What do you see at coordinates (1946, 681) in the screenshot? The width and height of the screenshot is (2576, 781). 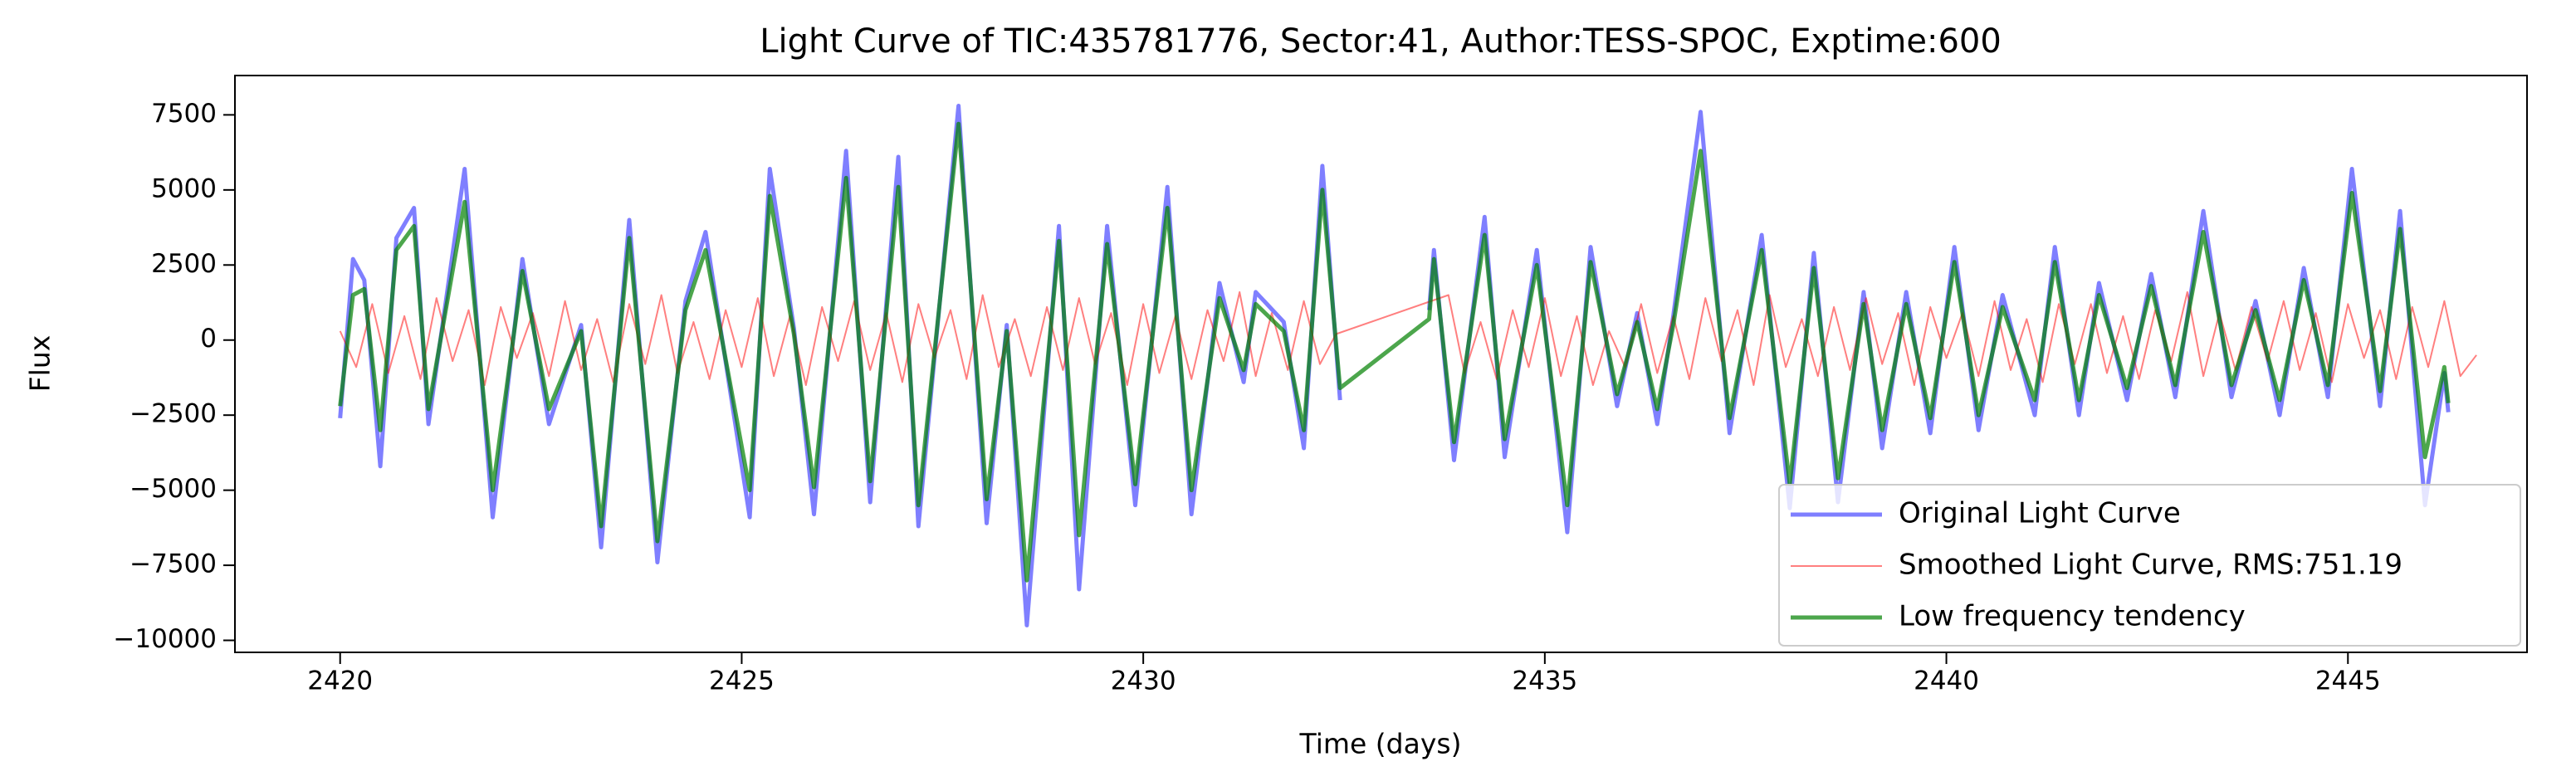 I see `x-tick-label: 2440` at bounding box center [1946, 681].